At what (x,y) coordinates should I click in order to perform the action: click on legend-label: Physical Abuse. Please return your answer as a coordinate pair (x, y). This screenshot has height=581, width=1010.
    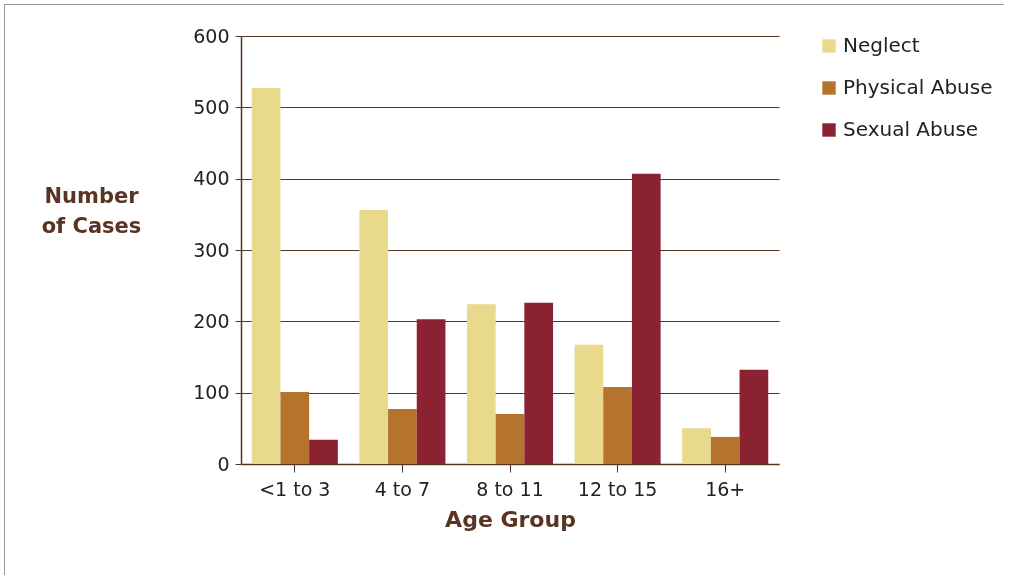
    Looking at the image, I should click on (918, 87).